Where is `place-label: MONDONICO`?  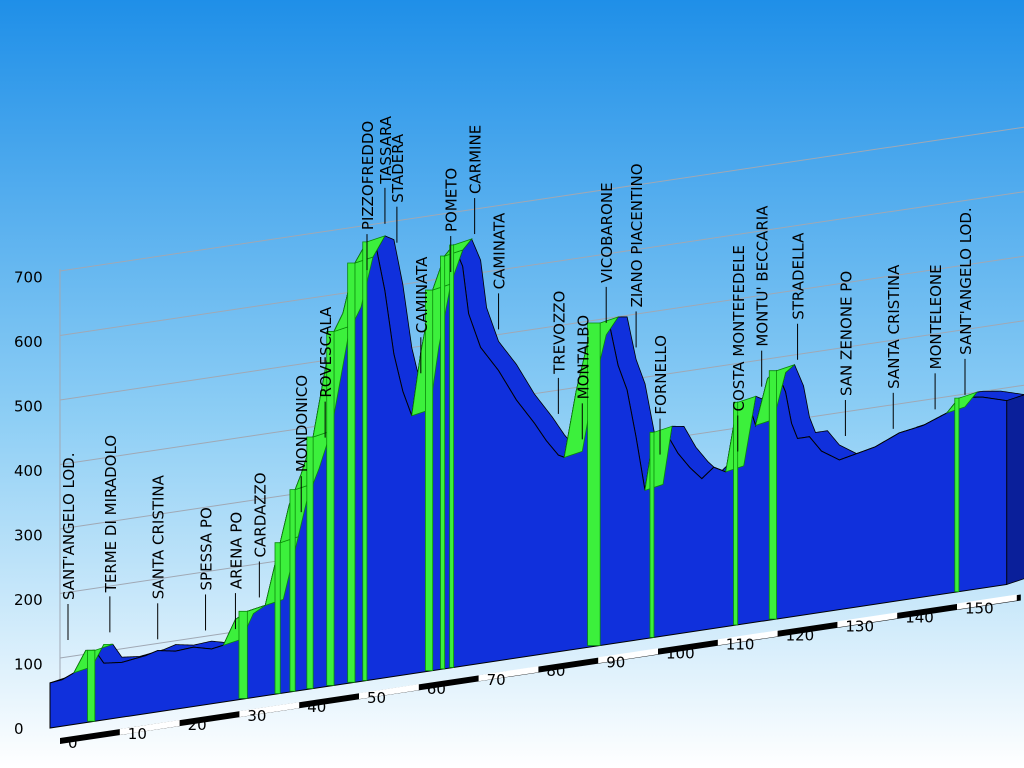 place-label: MONDONICO is located at coordinates (302, 423).